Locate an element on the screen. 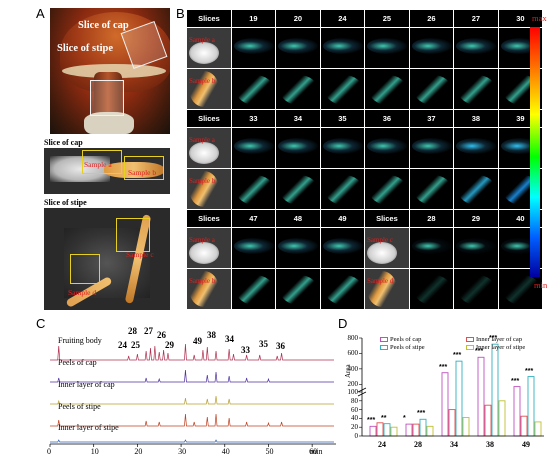 This screenshot has width=554, height=462. slice-photo-cell: Sample d is located at coordinates (387, 289).